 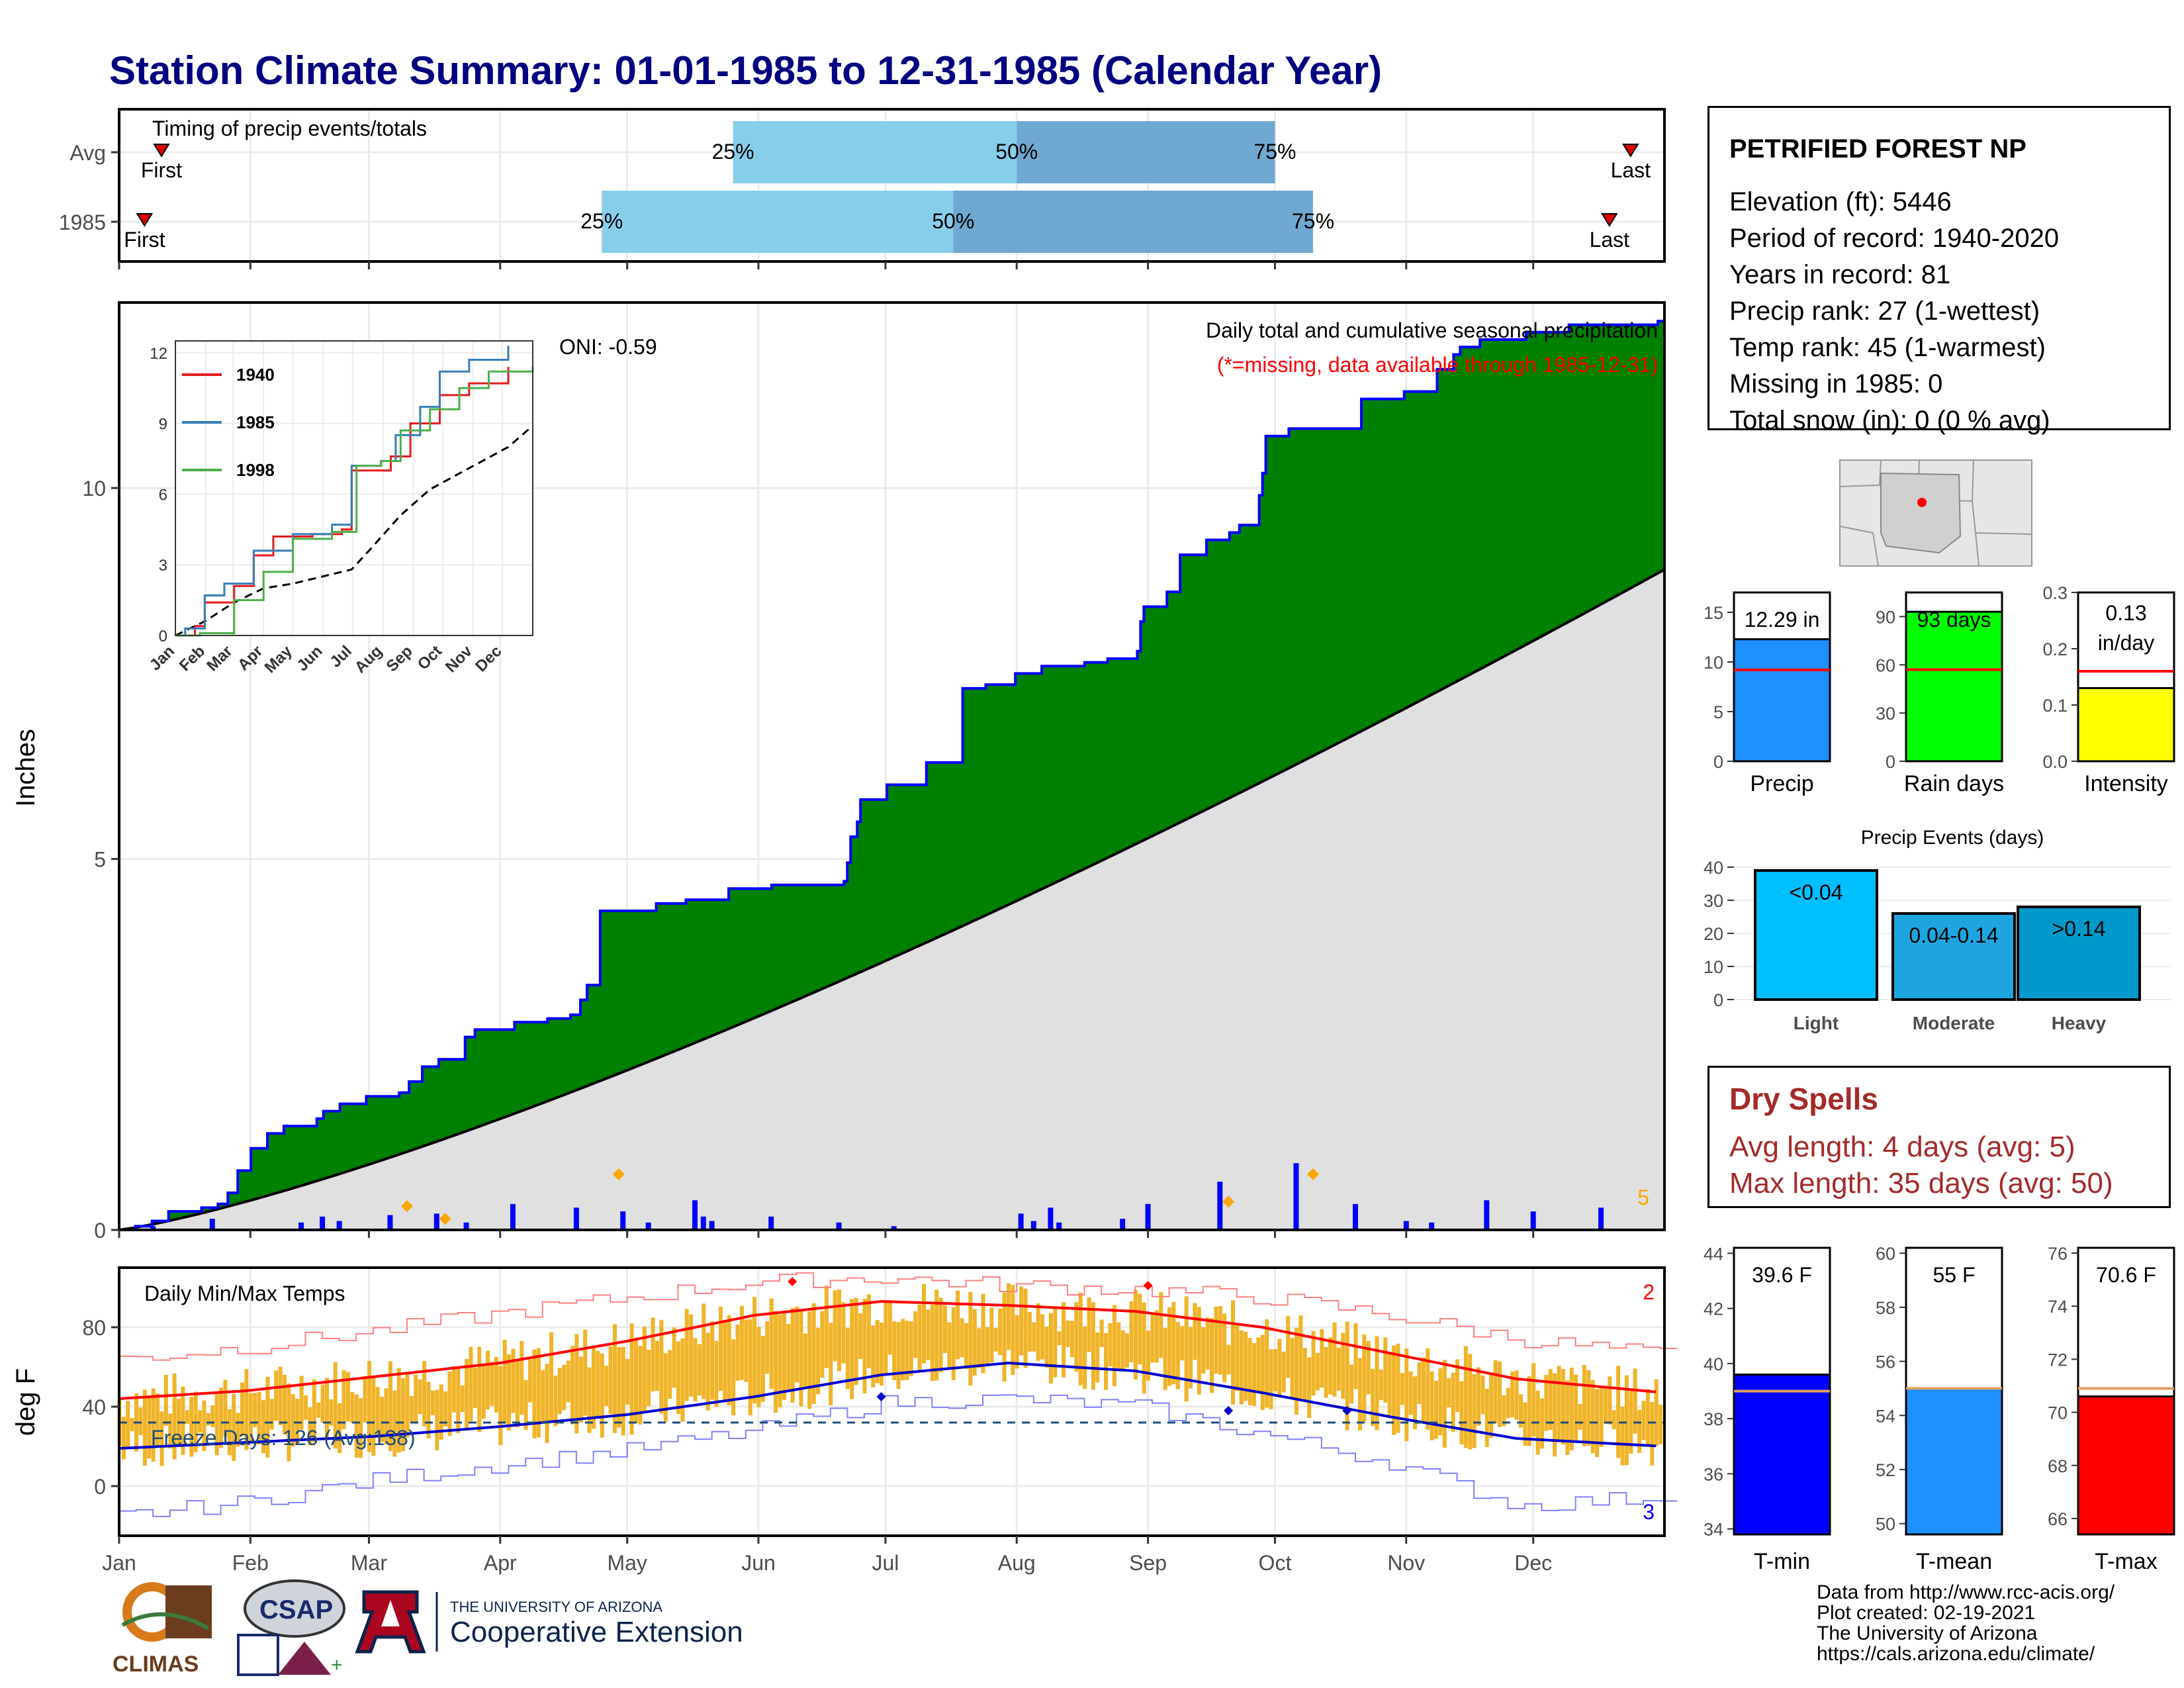 What do you see at coordinates (2126, 1275) in the screenshot?
I see `annual-value-text: 70.6 F` at bounding box center [2126, 1275].